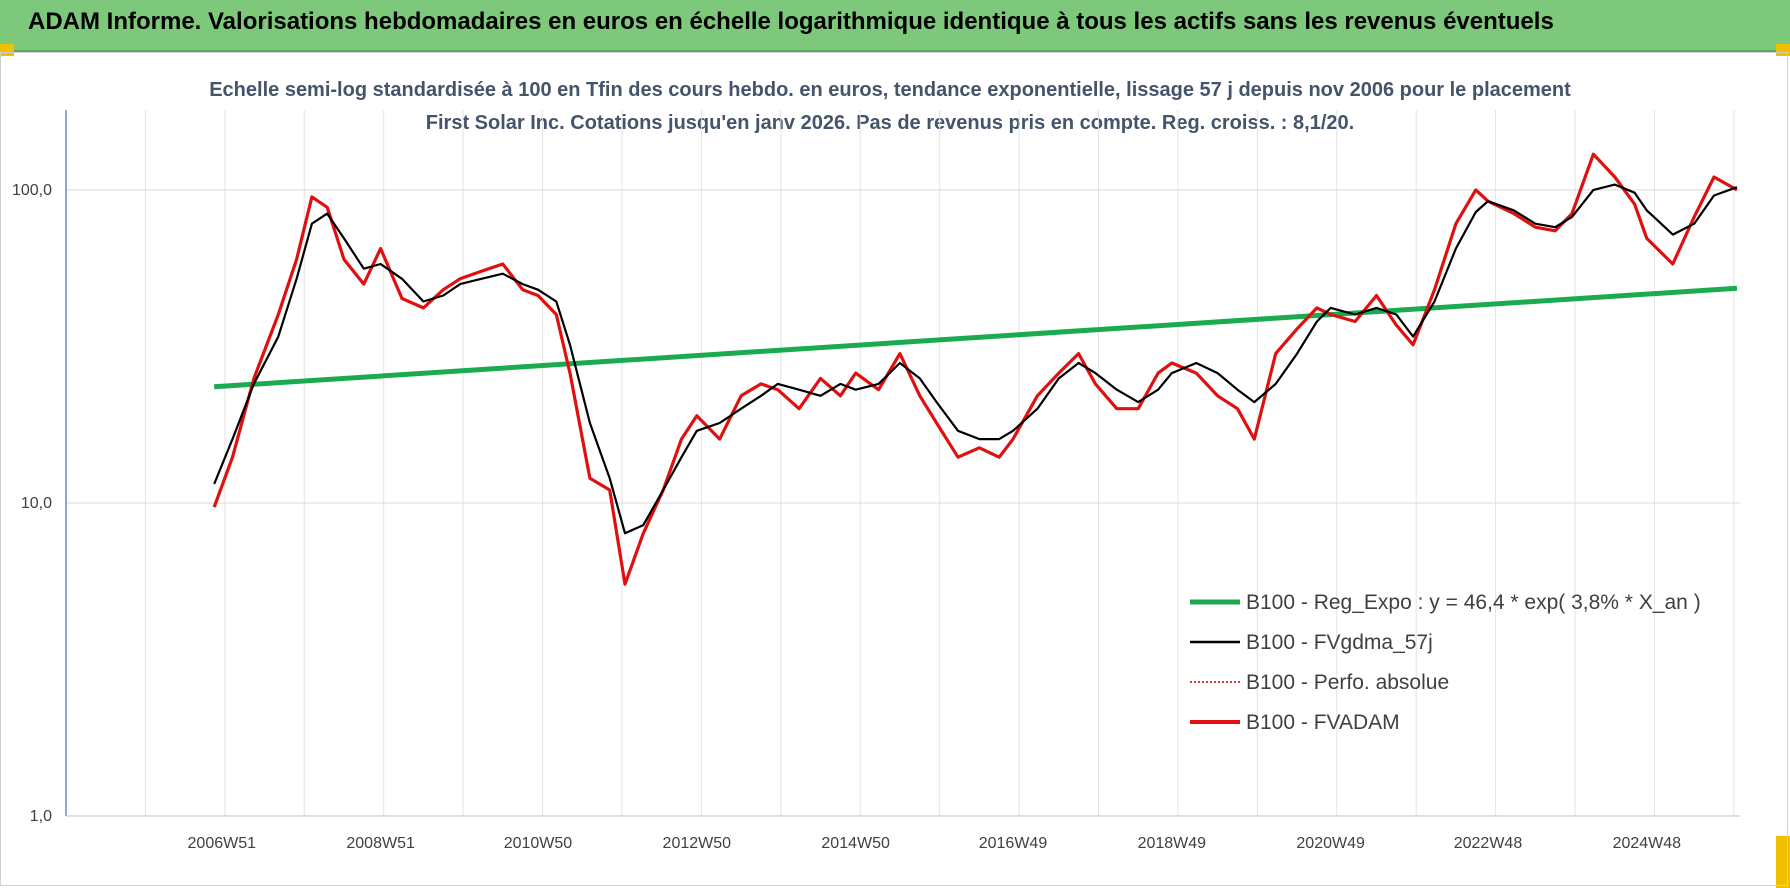 Image resolution: width=1790 pixels, height=888 pixels. What do you see at coordinates (855, 843) in the screenshot?
I see `x-tick-label: 2014W50` at bounding box center [855, 843].